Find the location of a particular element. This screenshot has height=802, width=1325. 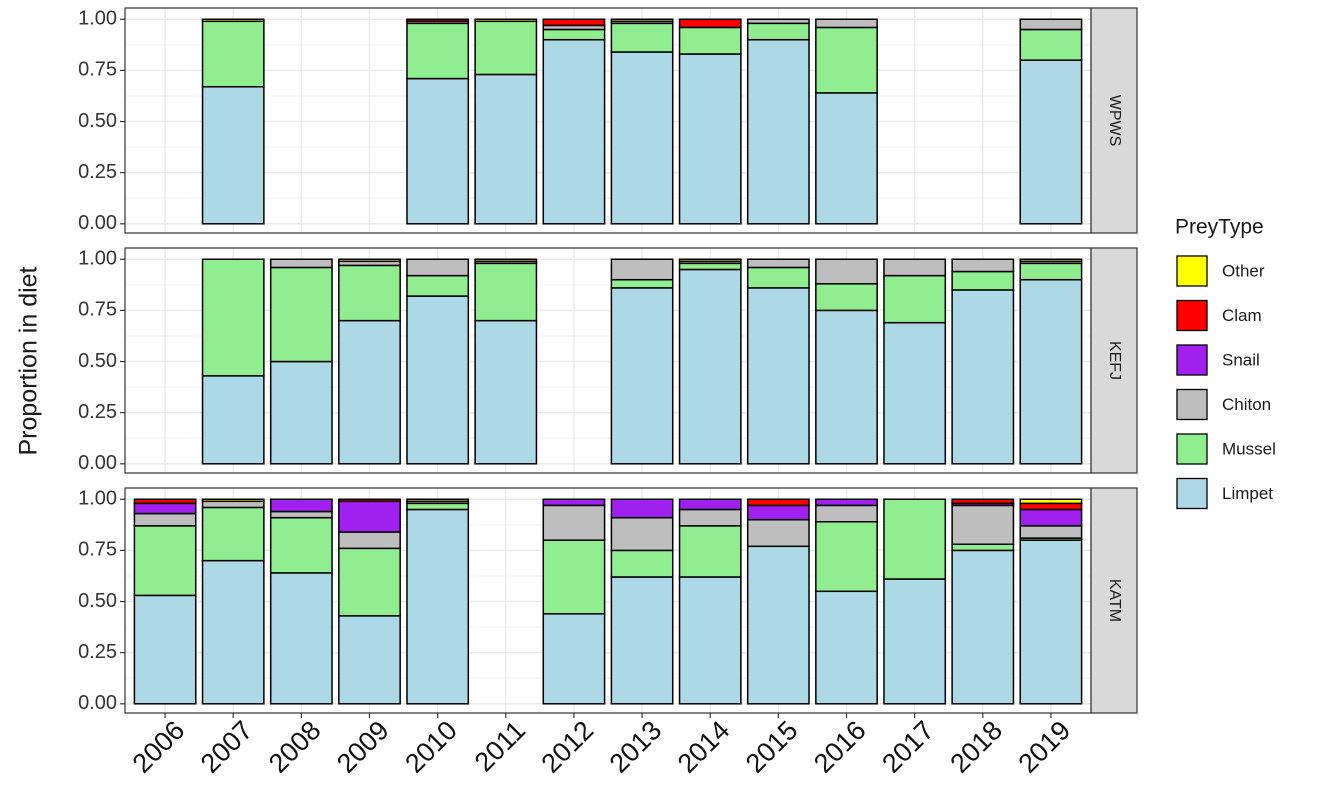

strip-label: KEFJ is located at coordinates (1114, 360).